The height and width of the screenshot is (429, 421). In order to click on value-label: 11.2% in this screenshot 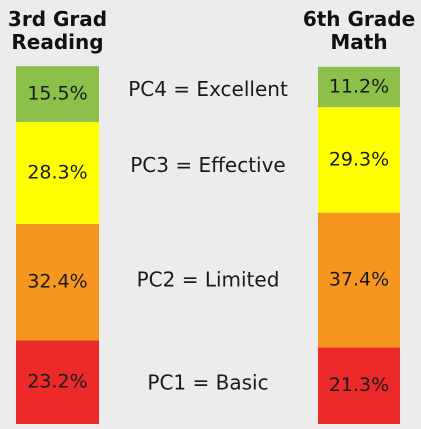, I will do `click(359, 87)`.